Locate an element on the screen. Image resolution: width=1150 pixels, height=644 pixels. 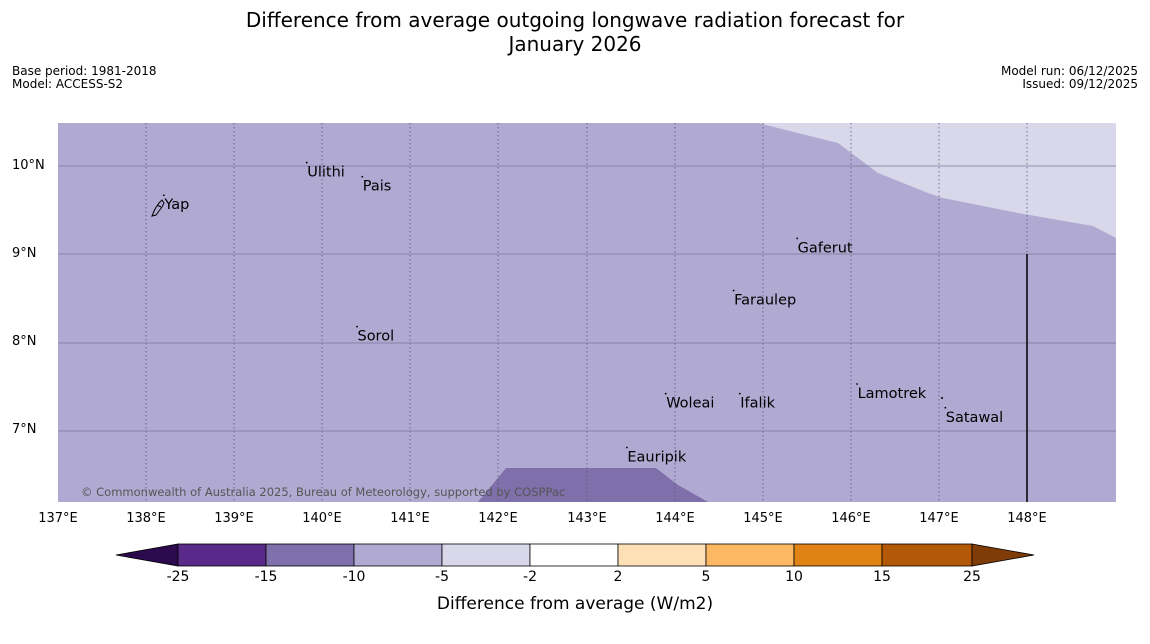
colorbar-label-2: 2 is located at coordinates (618, 577).